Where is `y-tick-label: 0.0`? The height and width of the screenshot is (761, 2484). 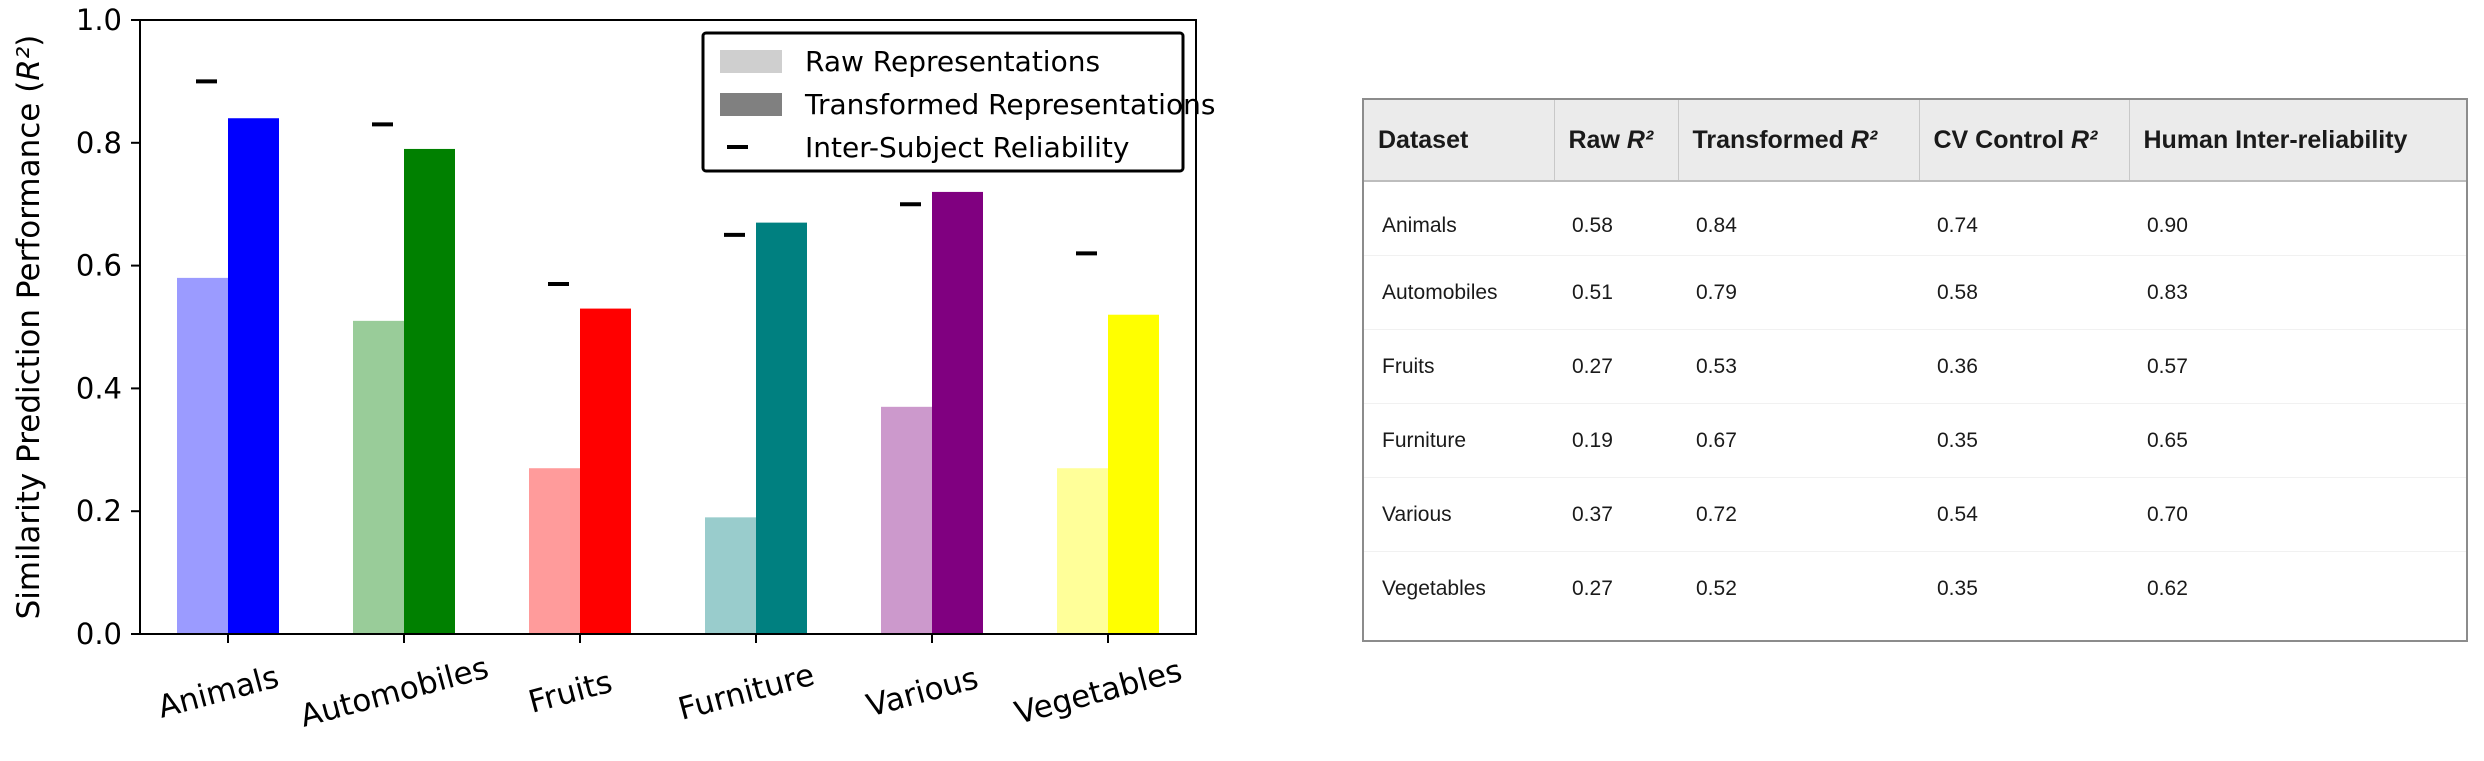 y-tick-label: 0.0 is located at coordinates (99, 634).